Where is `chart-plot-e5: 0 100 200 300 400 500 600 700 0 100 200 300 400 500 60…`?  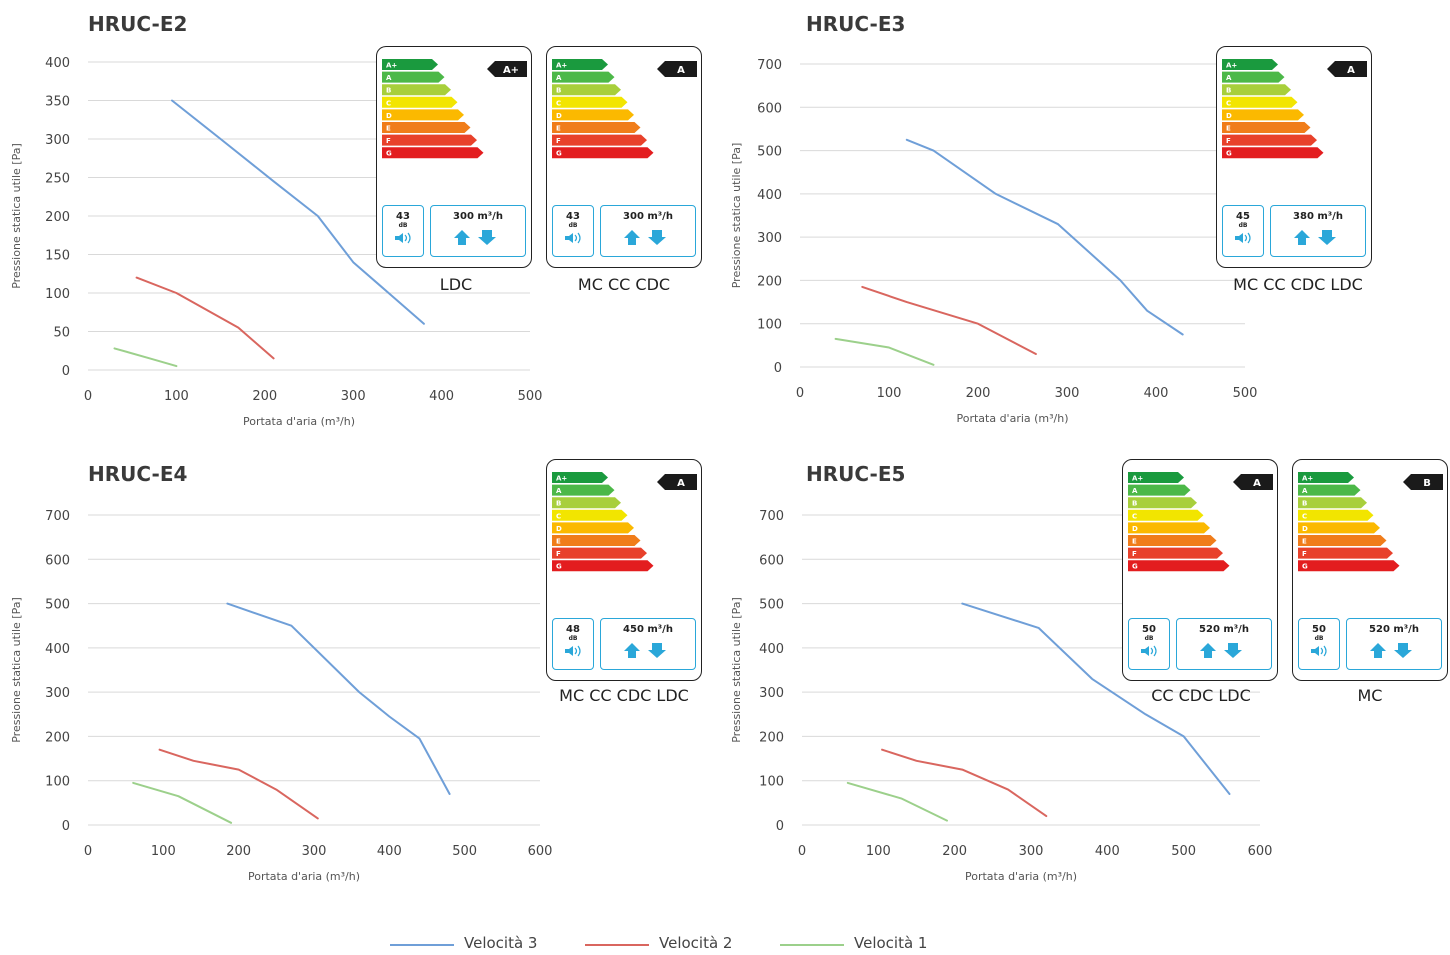 chart-plot-e5: 0 100 200 300 400 500 600 700 0 100 200 300 400 500 60… is located at coordinates (1001, 696).